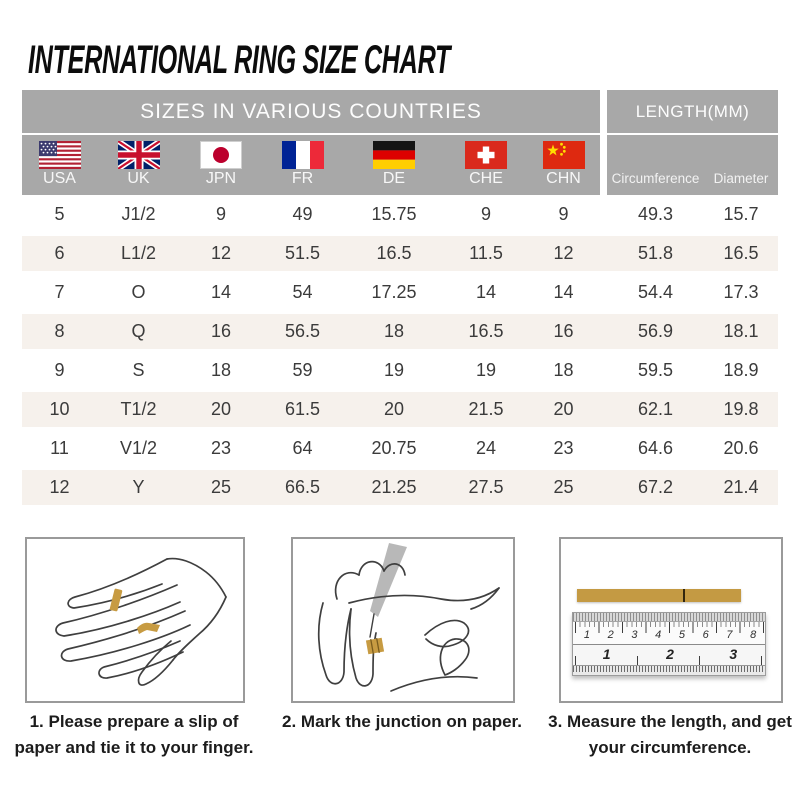 This screenshot has width=800, height=800. I want to click on cell-che: 19, so click(486, 370).